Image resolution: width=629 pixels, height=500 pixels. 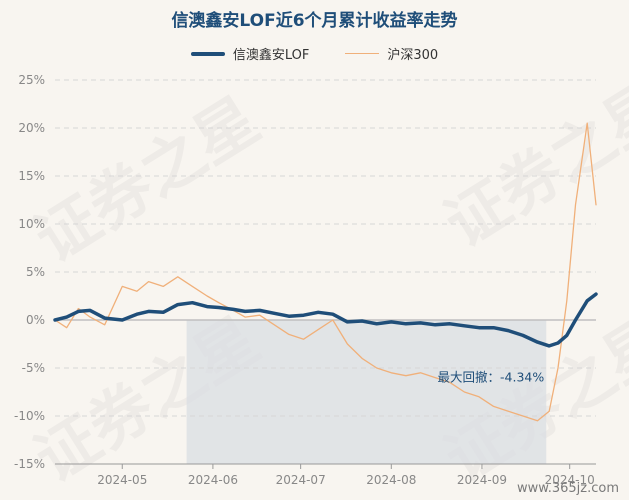 What do you see at coordinates (314, 53) in the screenshot?
I see `legend: 信澳鑫安LOF 沪深300` at bounding box center [314, 53].